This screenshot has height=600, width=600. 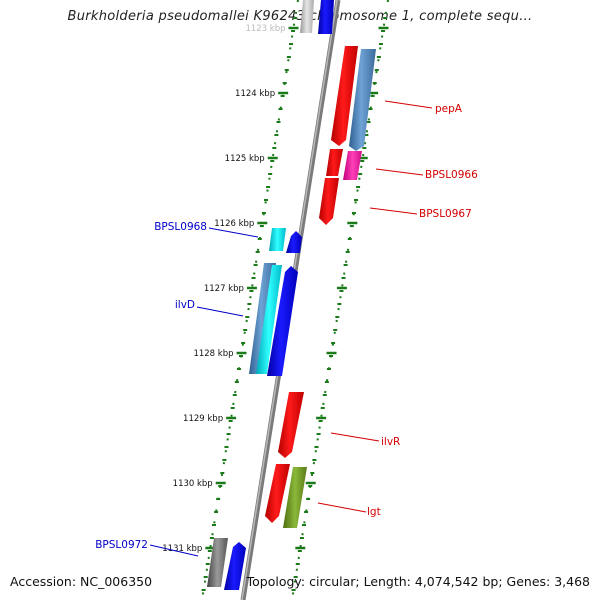 What do you see at coordinates (352, 165) in the screenshot?
I see `gene-BPSL0966` at bounding box center [352, 165].